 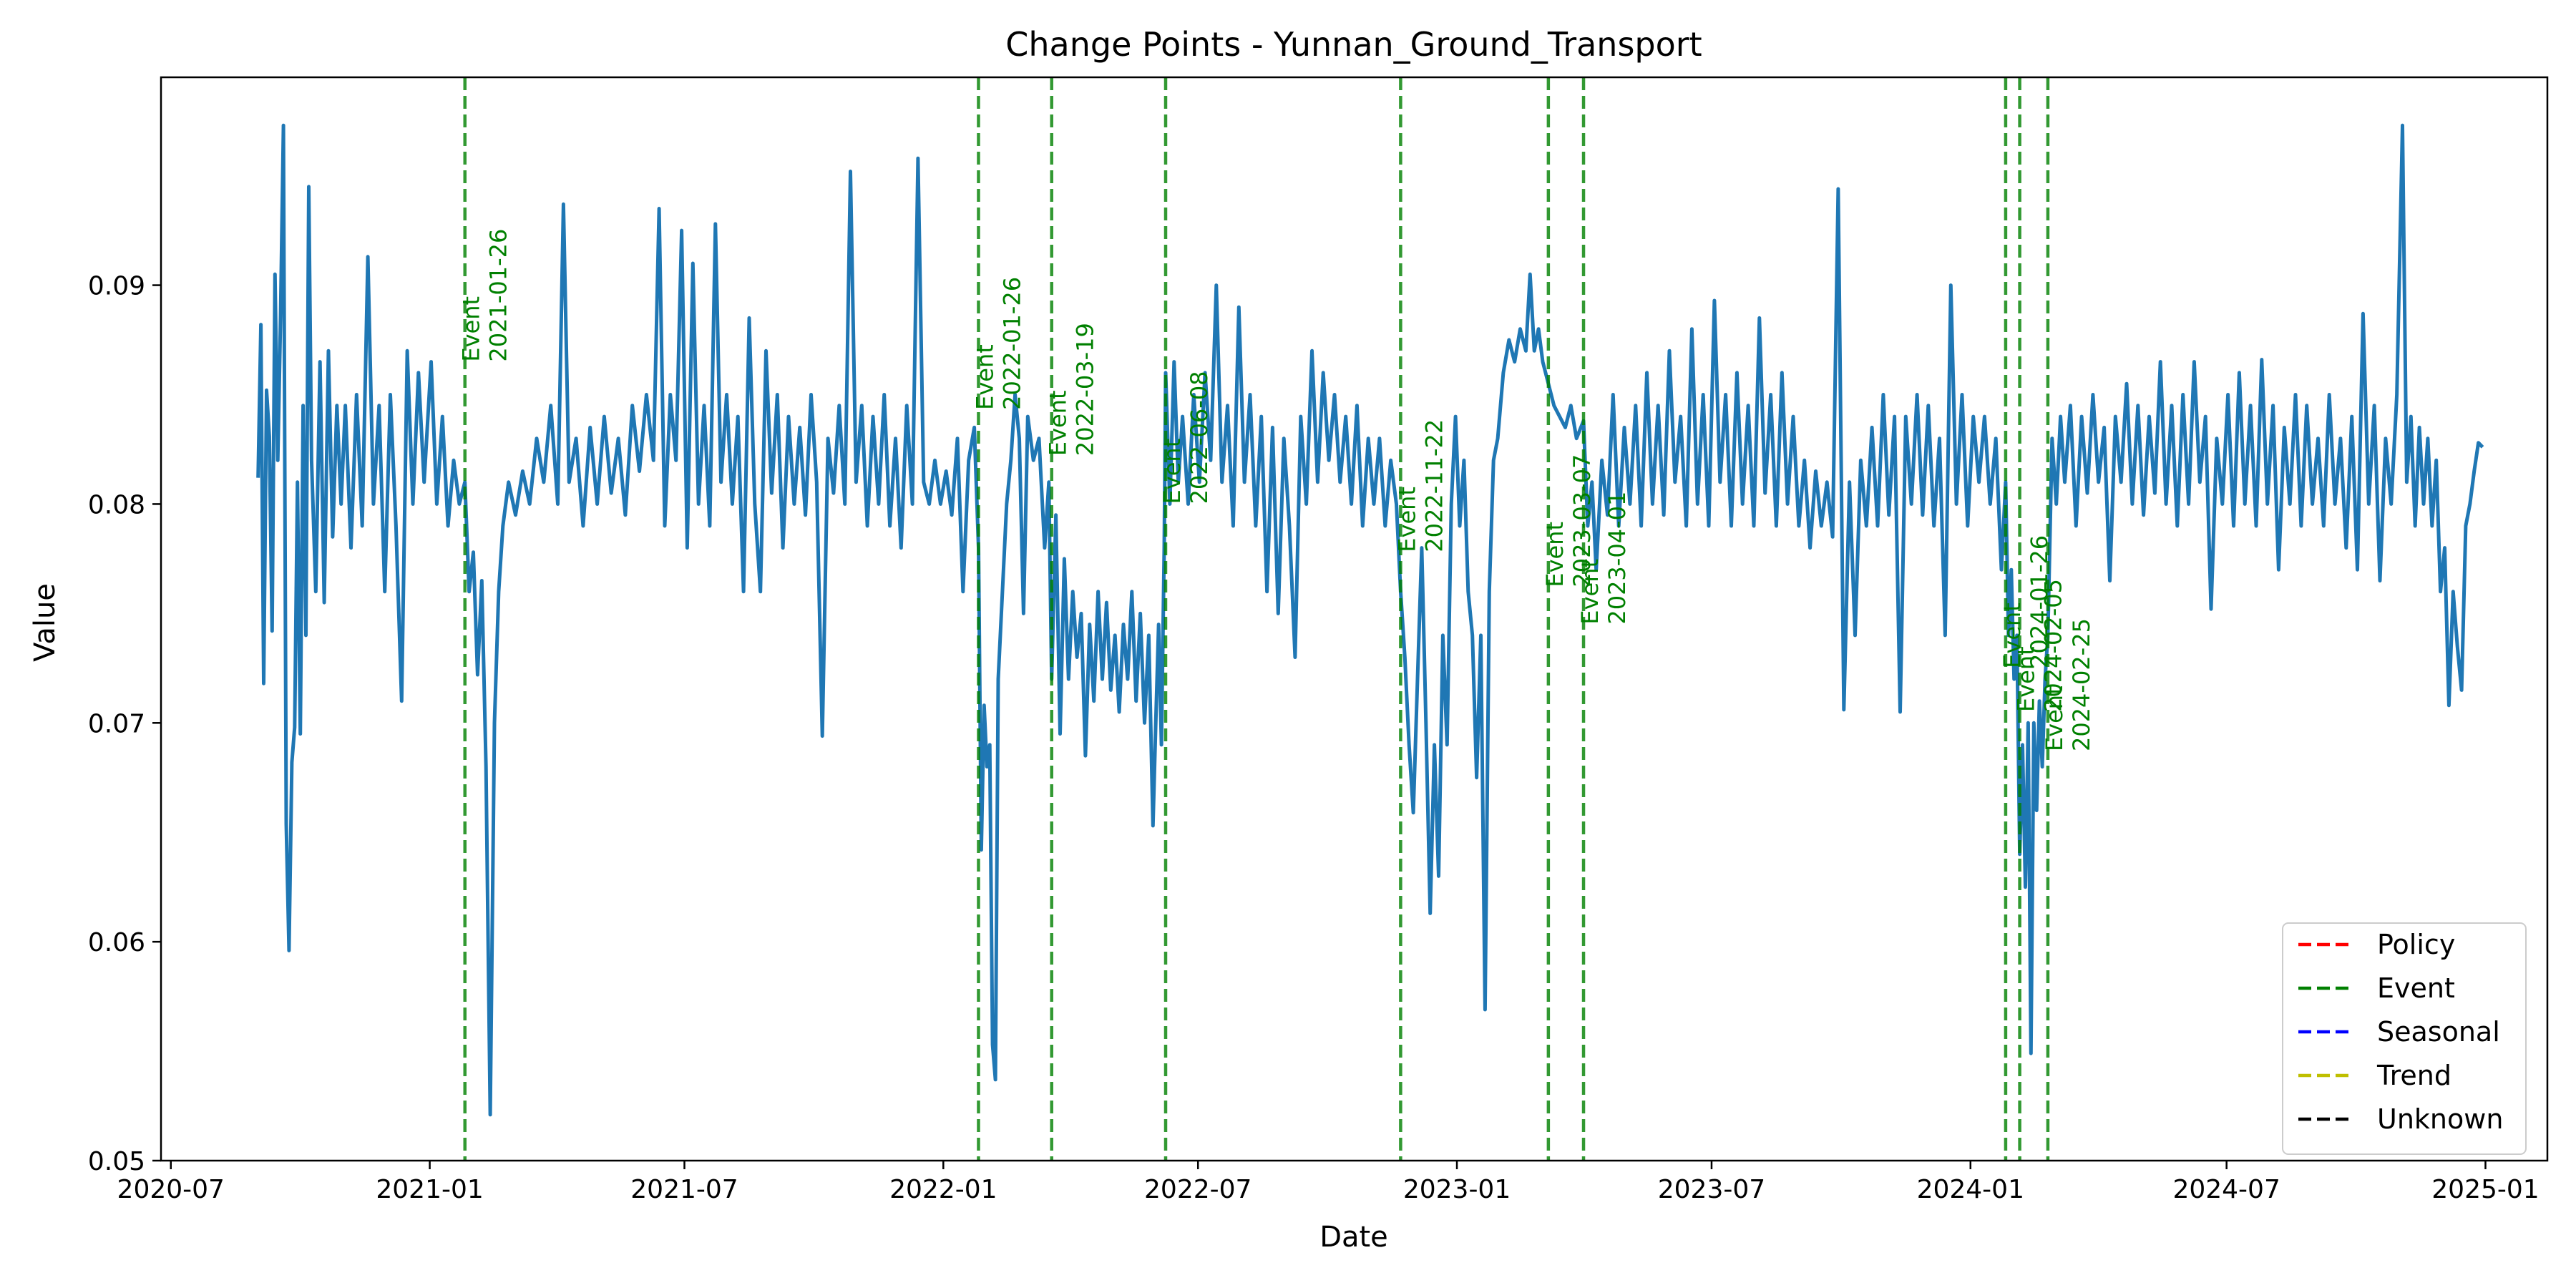 I want to click on x-tick-label: 2023-07, so click(x=1711, y=1189).